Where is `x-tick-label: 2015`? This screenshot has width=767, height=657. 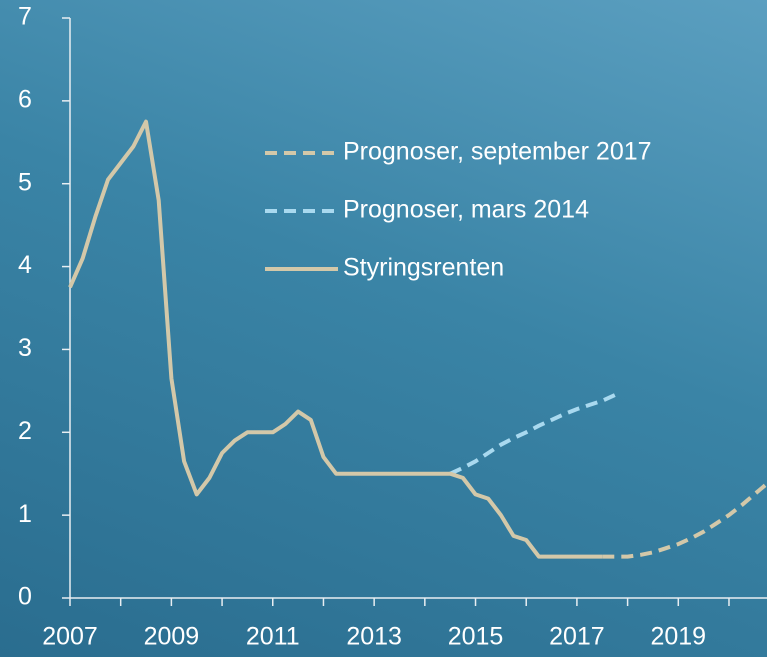
x-tick-label: 2015 is located at coordinates (476, 637).